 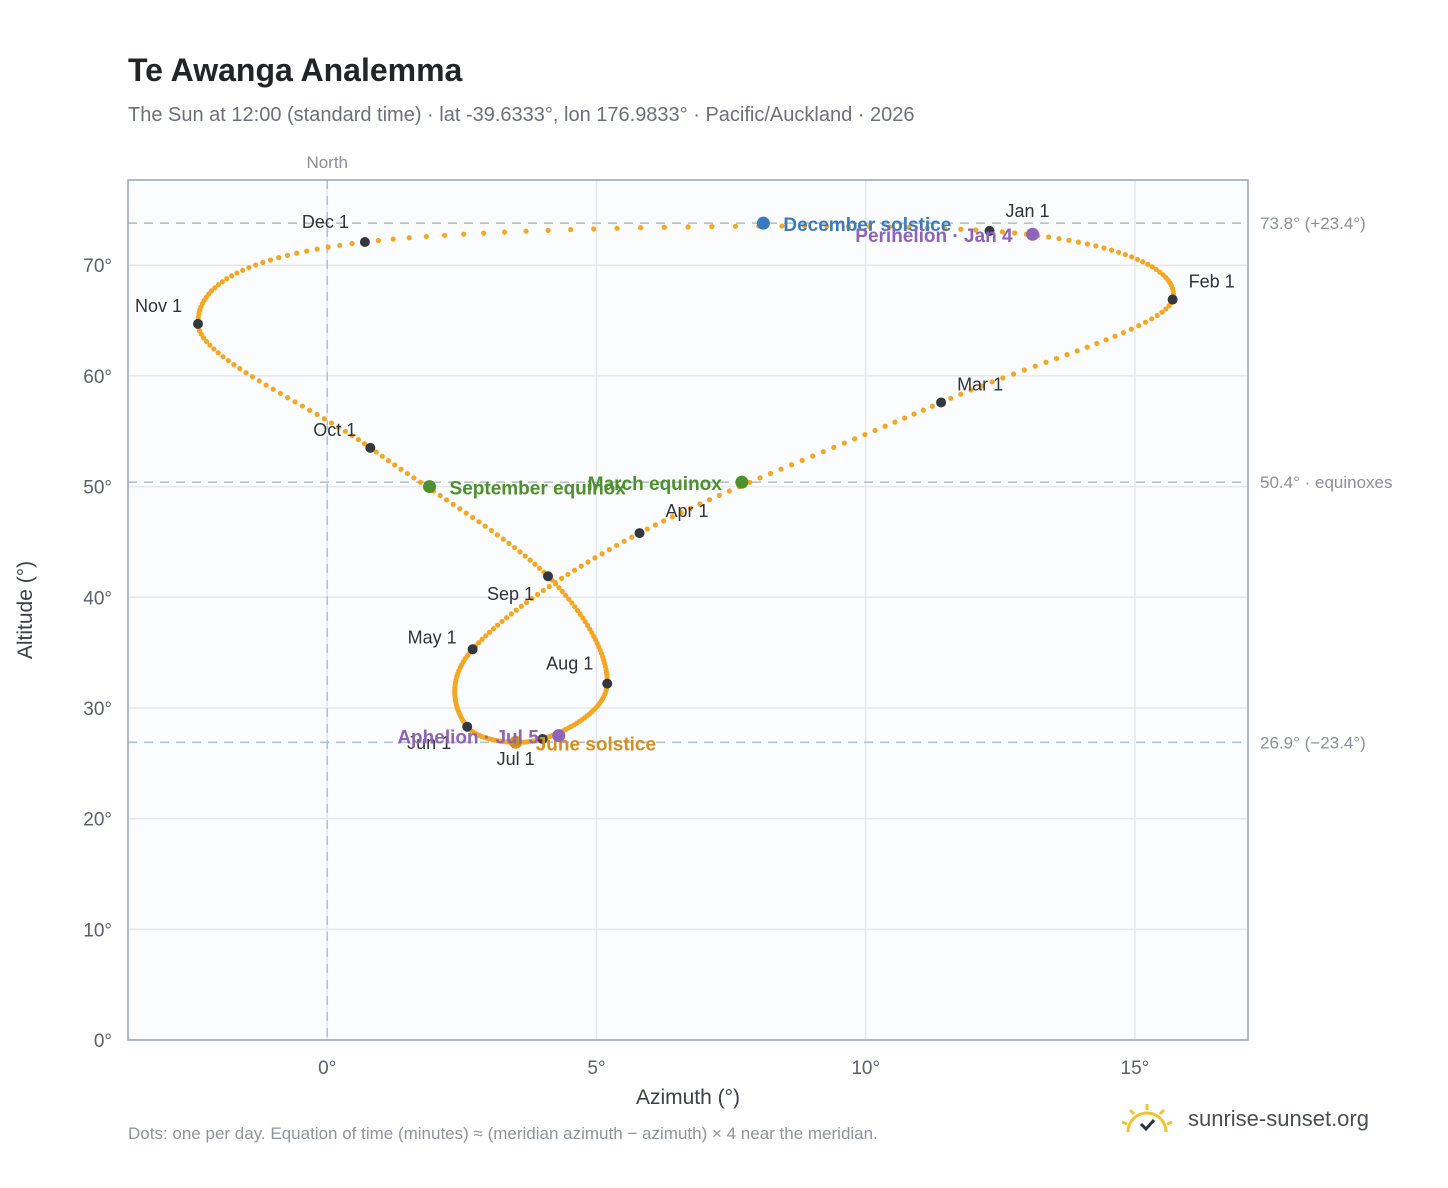 I want to click on reference-line-label: 26.9° (−23.4°), so click(x=1313, y=742).